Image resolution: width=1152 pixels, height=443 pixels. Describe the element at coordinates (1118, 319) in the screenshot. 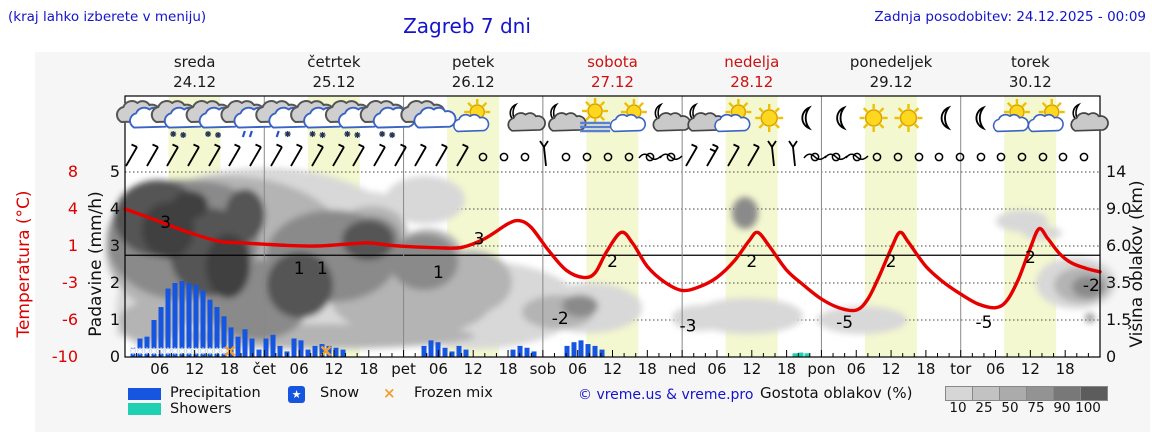

I see `cloud-height-tick-label: 1.5` at that location.